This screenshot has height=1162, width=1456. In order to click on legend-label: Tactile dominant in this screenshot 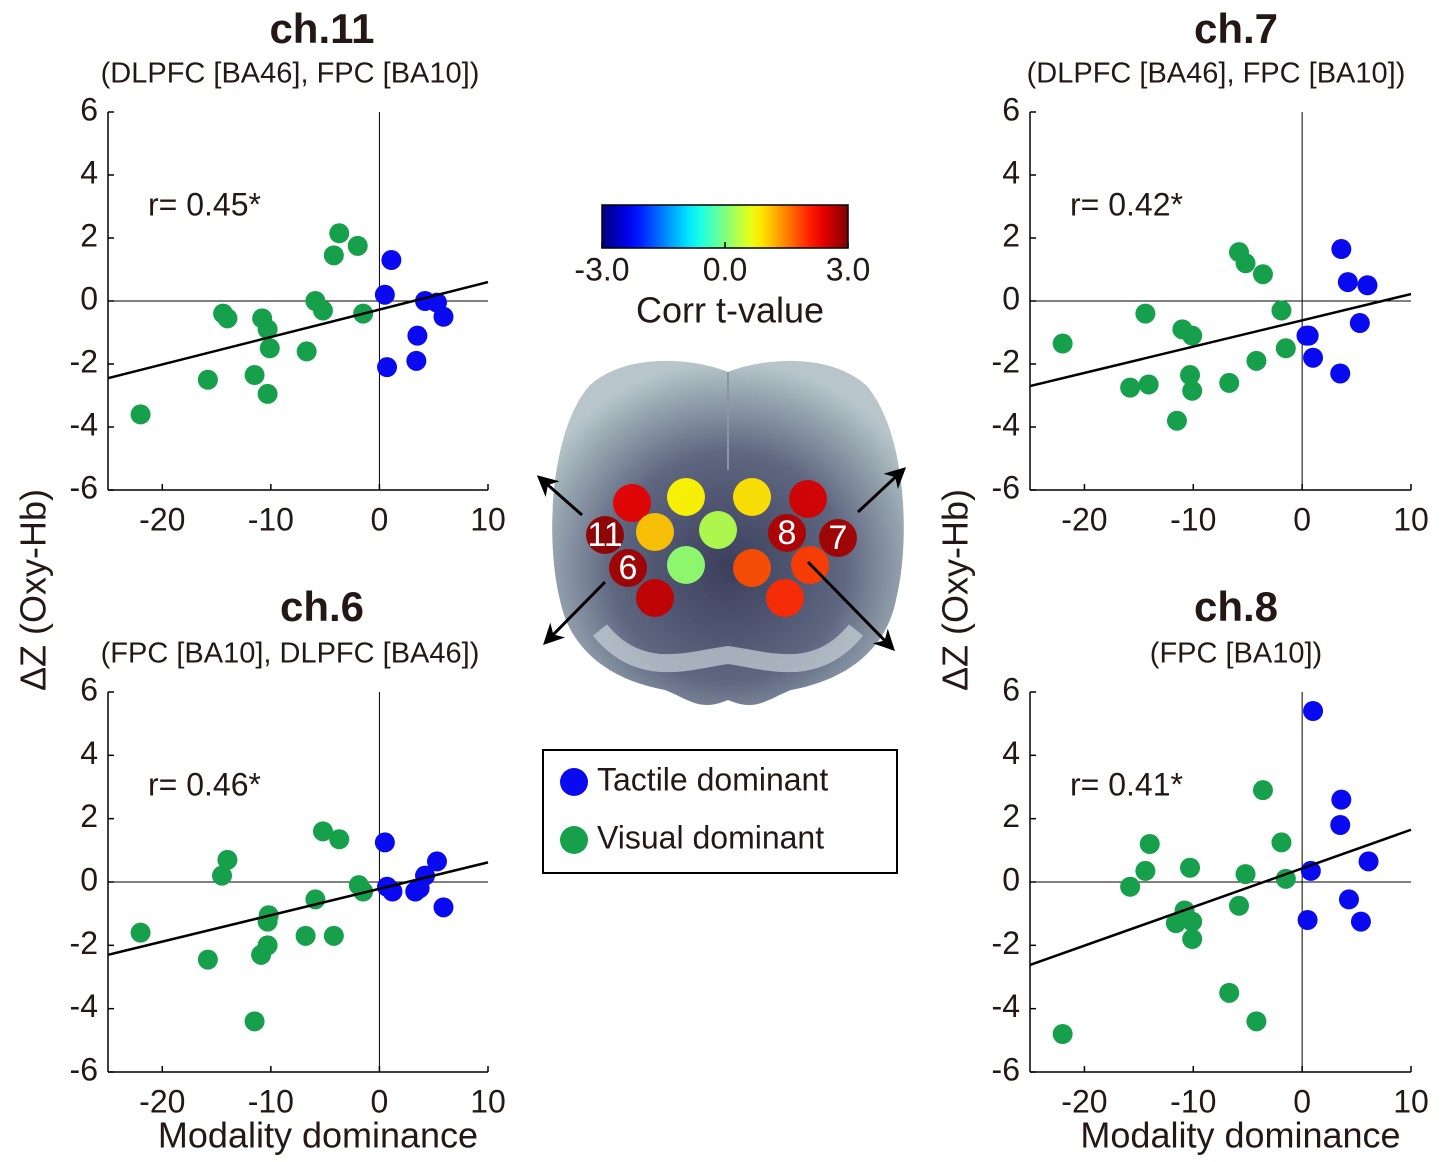, I will do `click(712, 779)`.